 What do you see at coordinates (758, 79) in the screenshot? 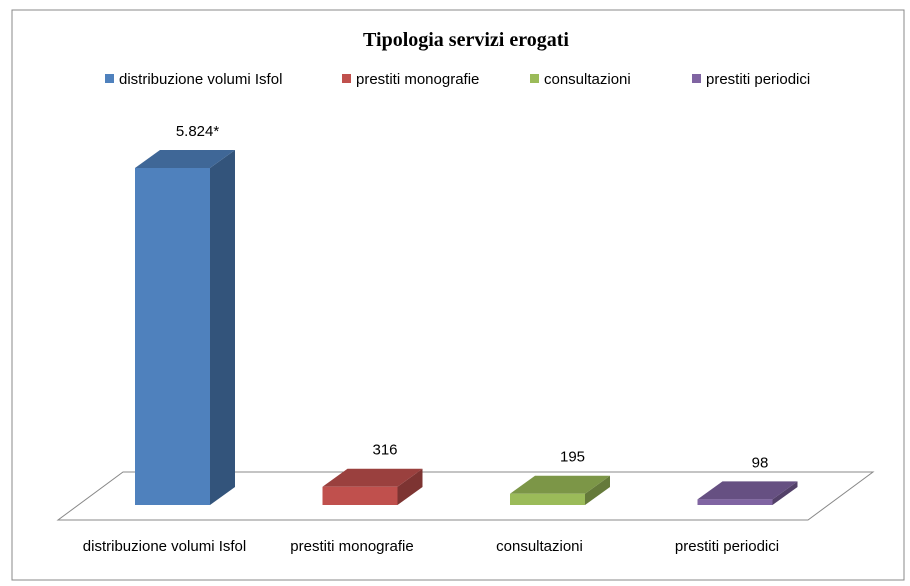
I see `legend-label: prestiti periodici` at bounding box center [758, 79].